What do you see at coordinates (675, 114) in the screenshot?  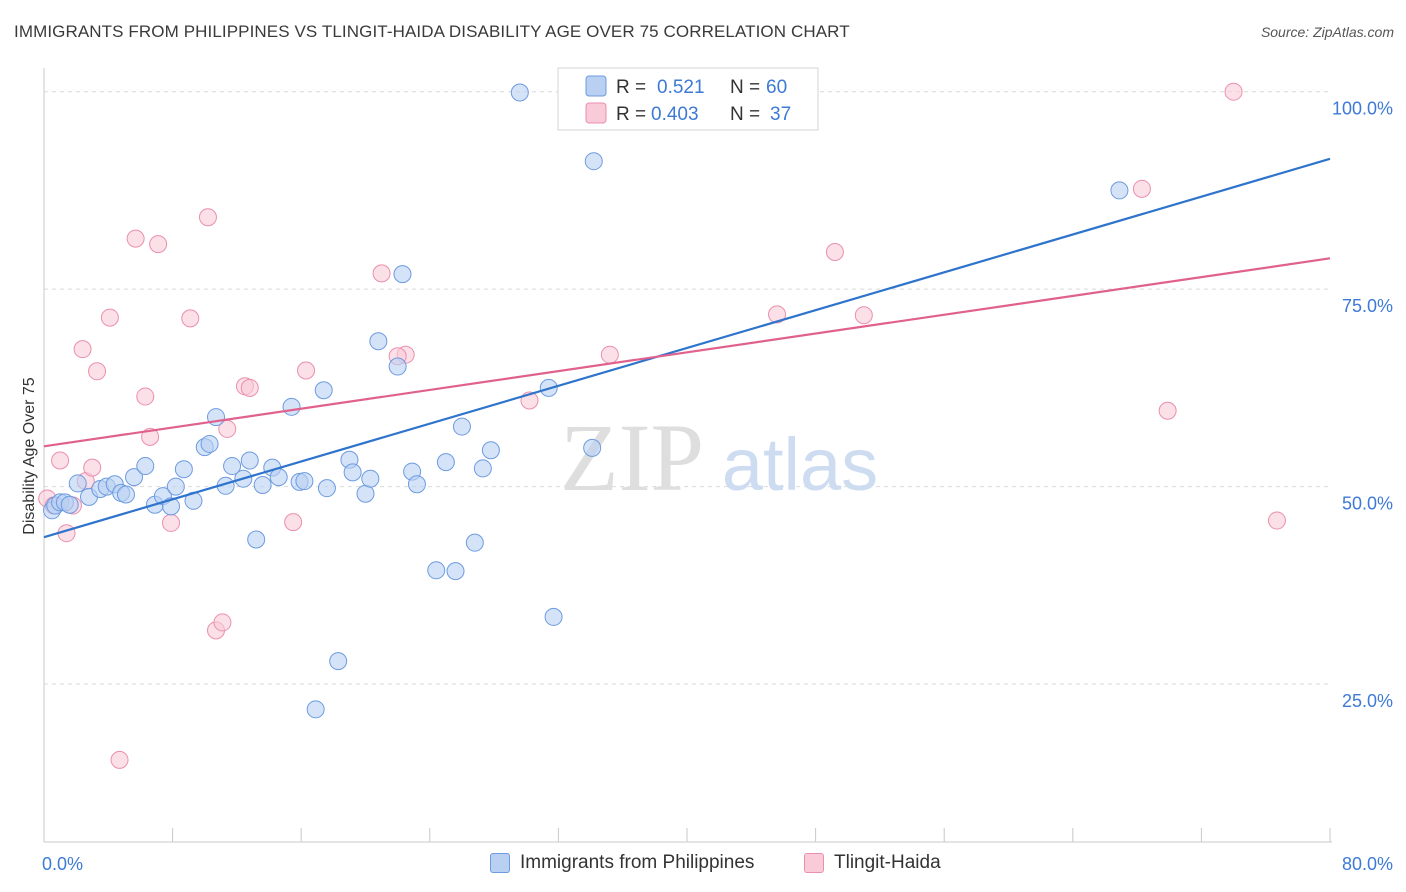 I see `legend-r-value-pink: 0.403` at bounding box center [675, 114].